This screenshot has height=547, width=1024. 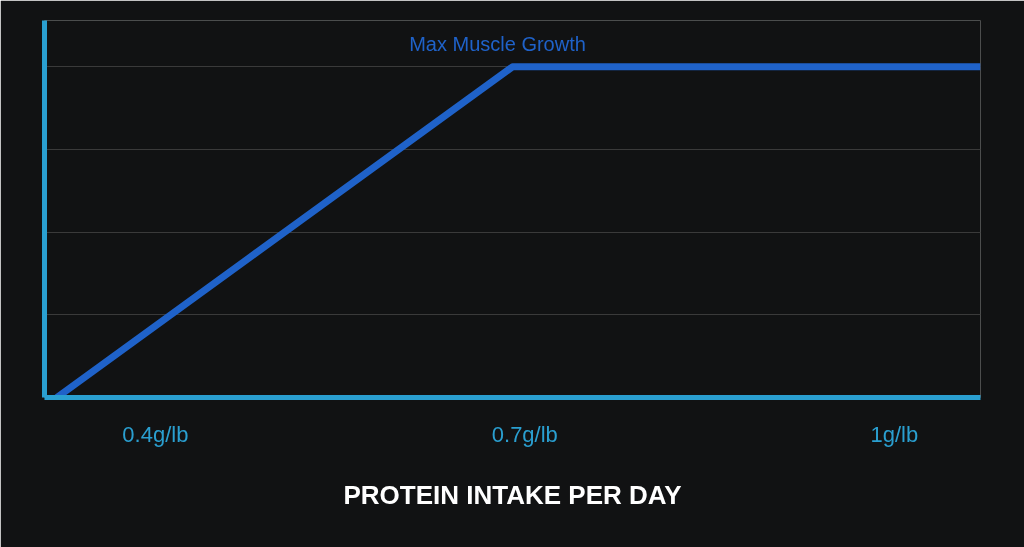 I want to click on text: Max Muscle Growth, so click(x=497, y=43).